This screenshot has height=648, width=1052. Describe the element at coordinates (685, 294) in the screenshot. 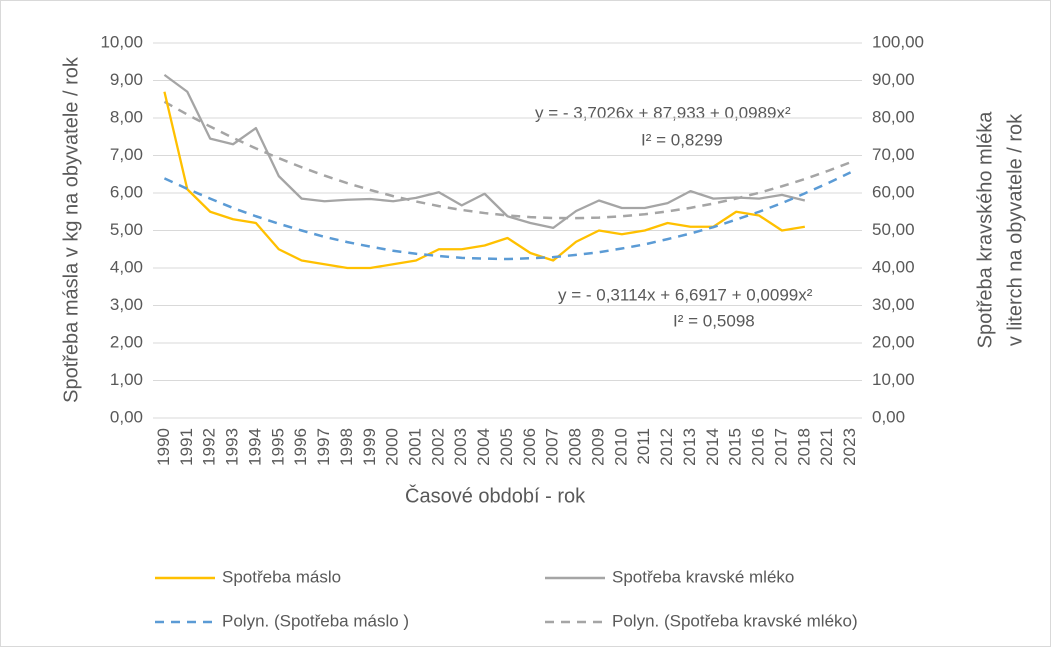

I see `annotation: y = - 0,3114x + 6,6917 + 0,0099x²` at that location.